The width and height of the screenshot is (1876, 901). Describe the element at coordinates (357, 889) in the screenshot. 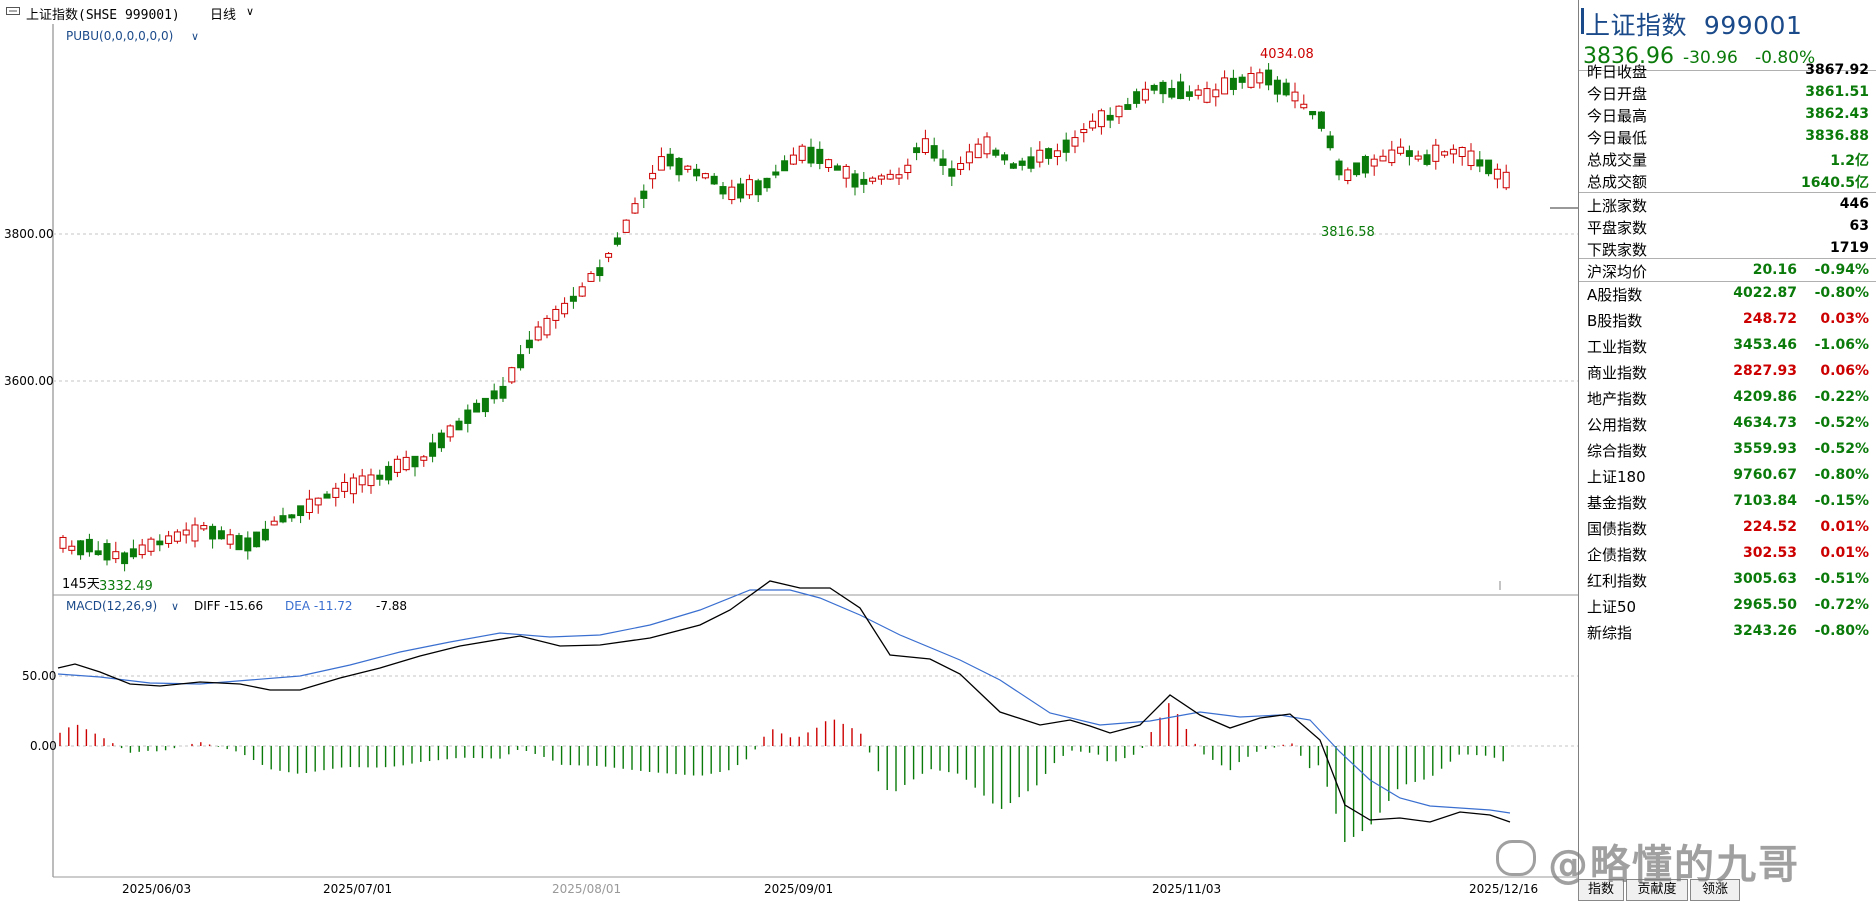

I see `x-date-0701: 2025/07/01` at that location.